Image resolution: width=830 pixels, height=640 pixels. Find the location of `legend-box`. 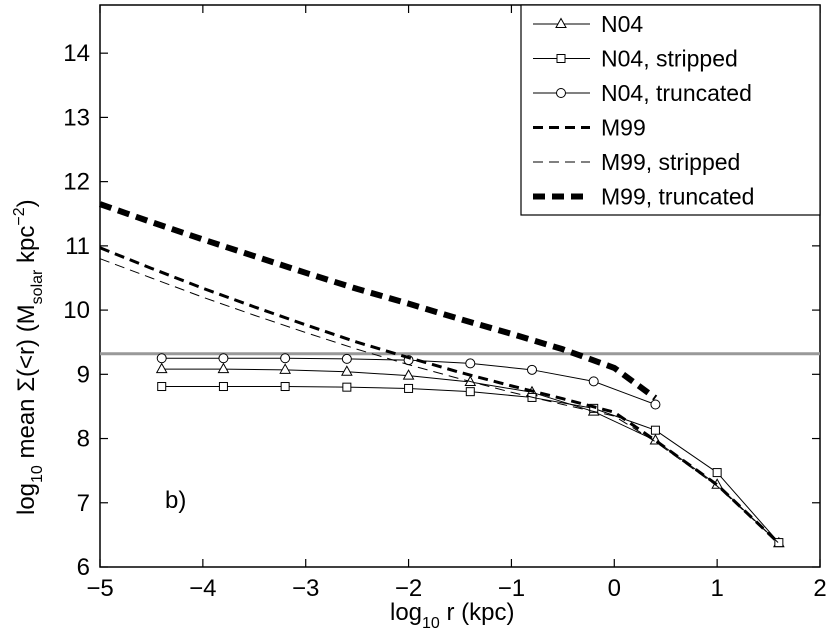

legend-box is located at coordinates (670, 110).